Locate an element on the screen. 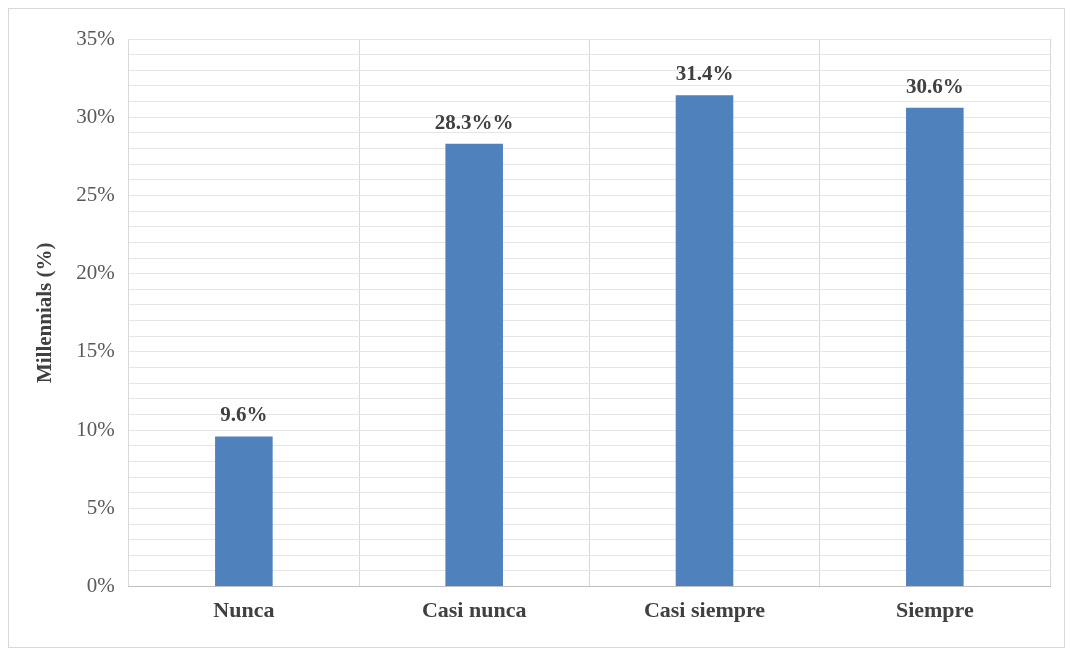  data-label: 30.6% is located at coordinates (934, 85).